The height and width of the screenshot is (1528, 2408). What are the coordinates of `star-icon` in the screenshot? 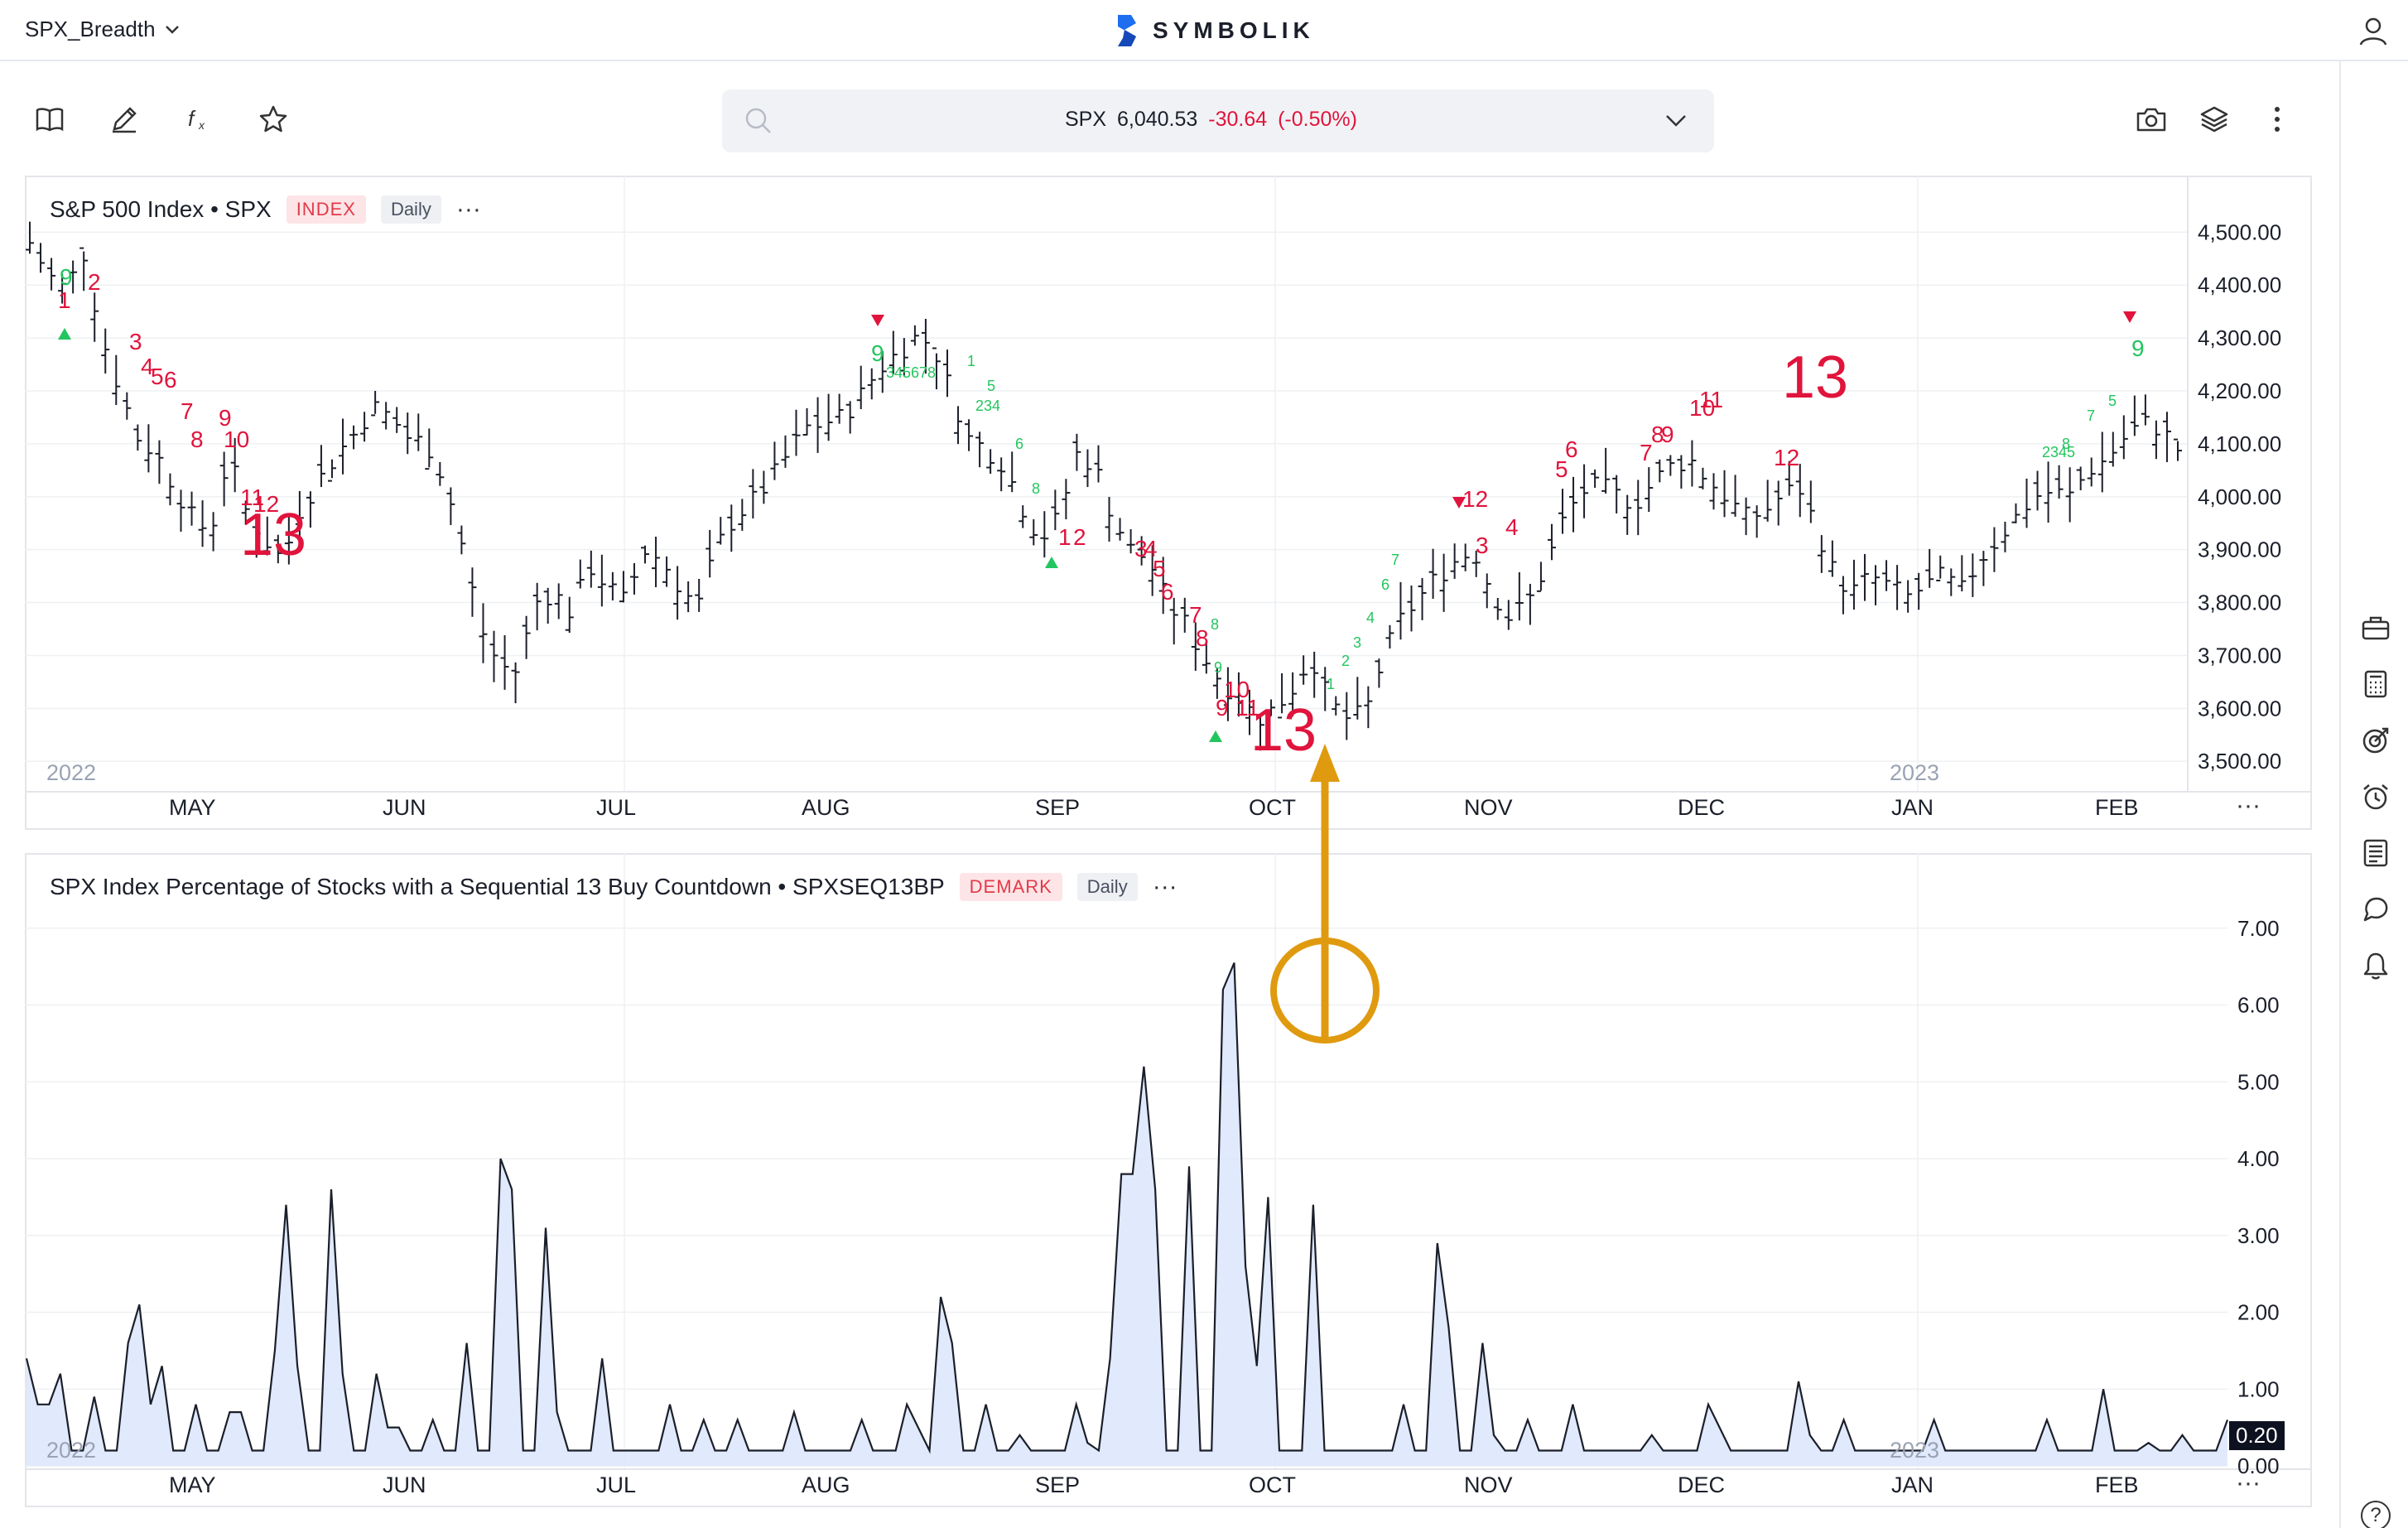 It's located at (273, 119).